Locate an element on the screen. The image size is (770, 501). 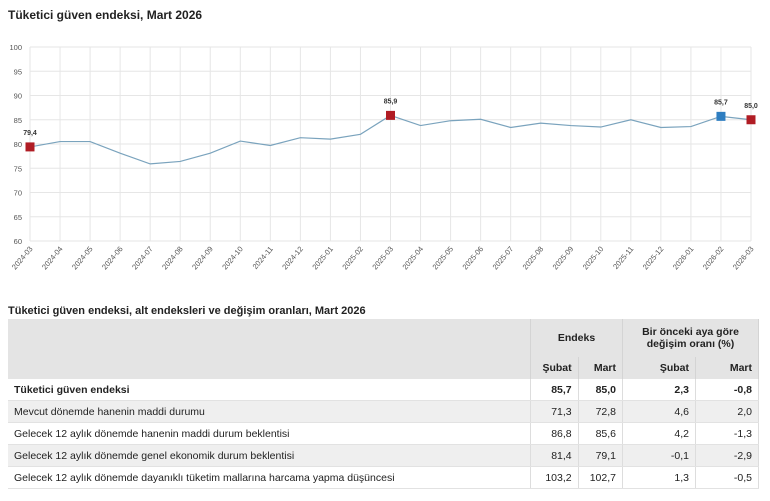
table-row: Tüketici güven endeksi 85,7 85,0 2,3 -0,8 is located at coordinates (383, 390).